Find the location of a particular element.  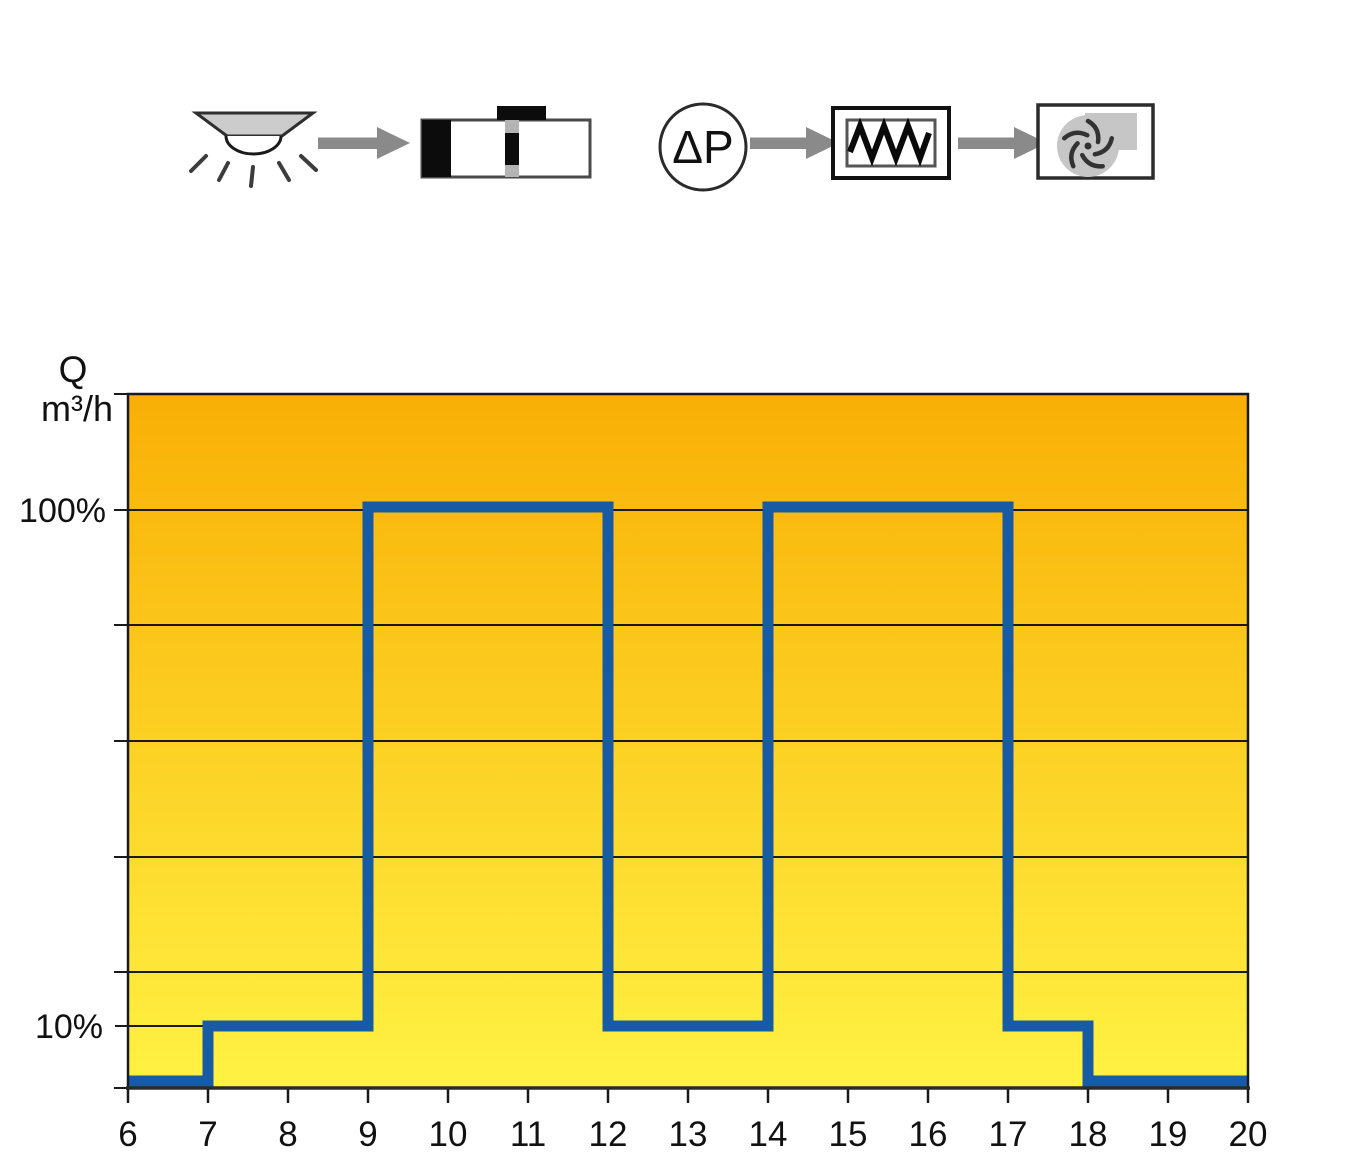

ceiling-light-icon is located at coordinates (253, 149).